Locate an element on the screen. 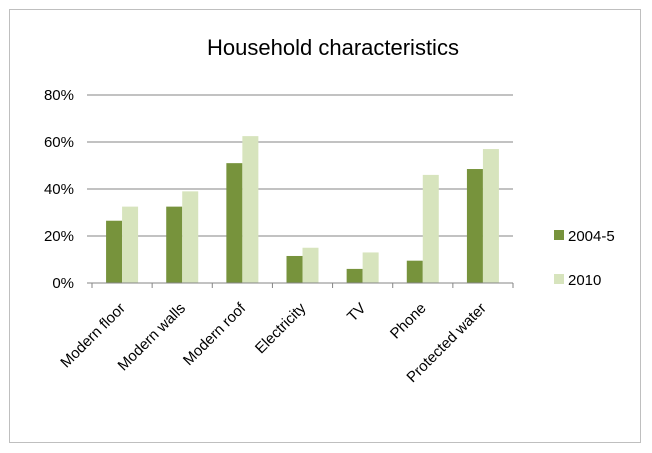  x-category-label: TV is located at coordinates (357, 313).